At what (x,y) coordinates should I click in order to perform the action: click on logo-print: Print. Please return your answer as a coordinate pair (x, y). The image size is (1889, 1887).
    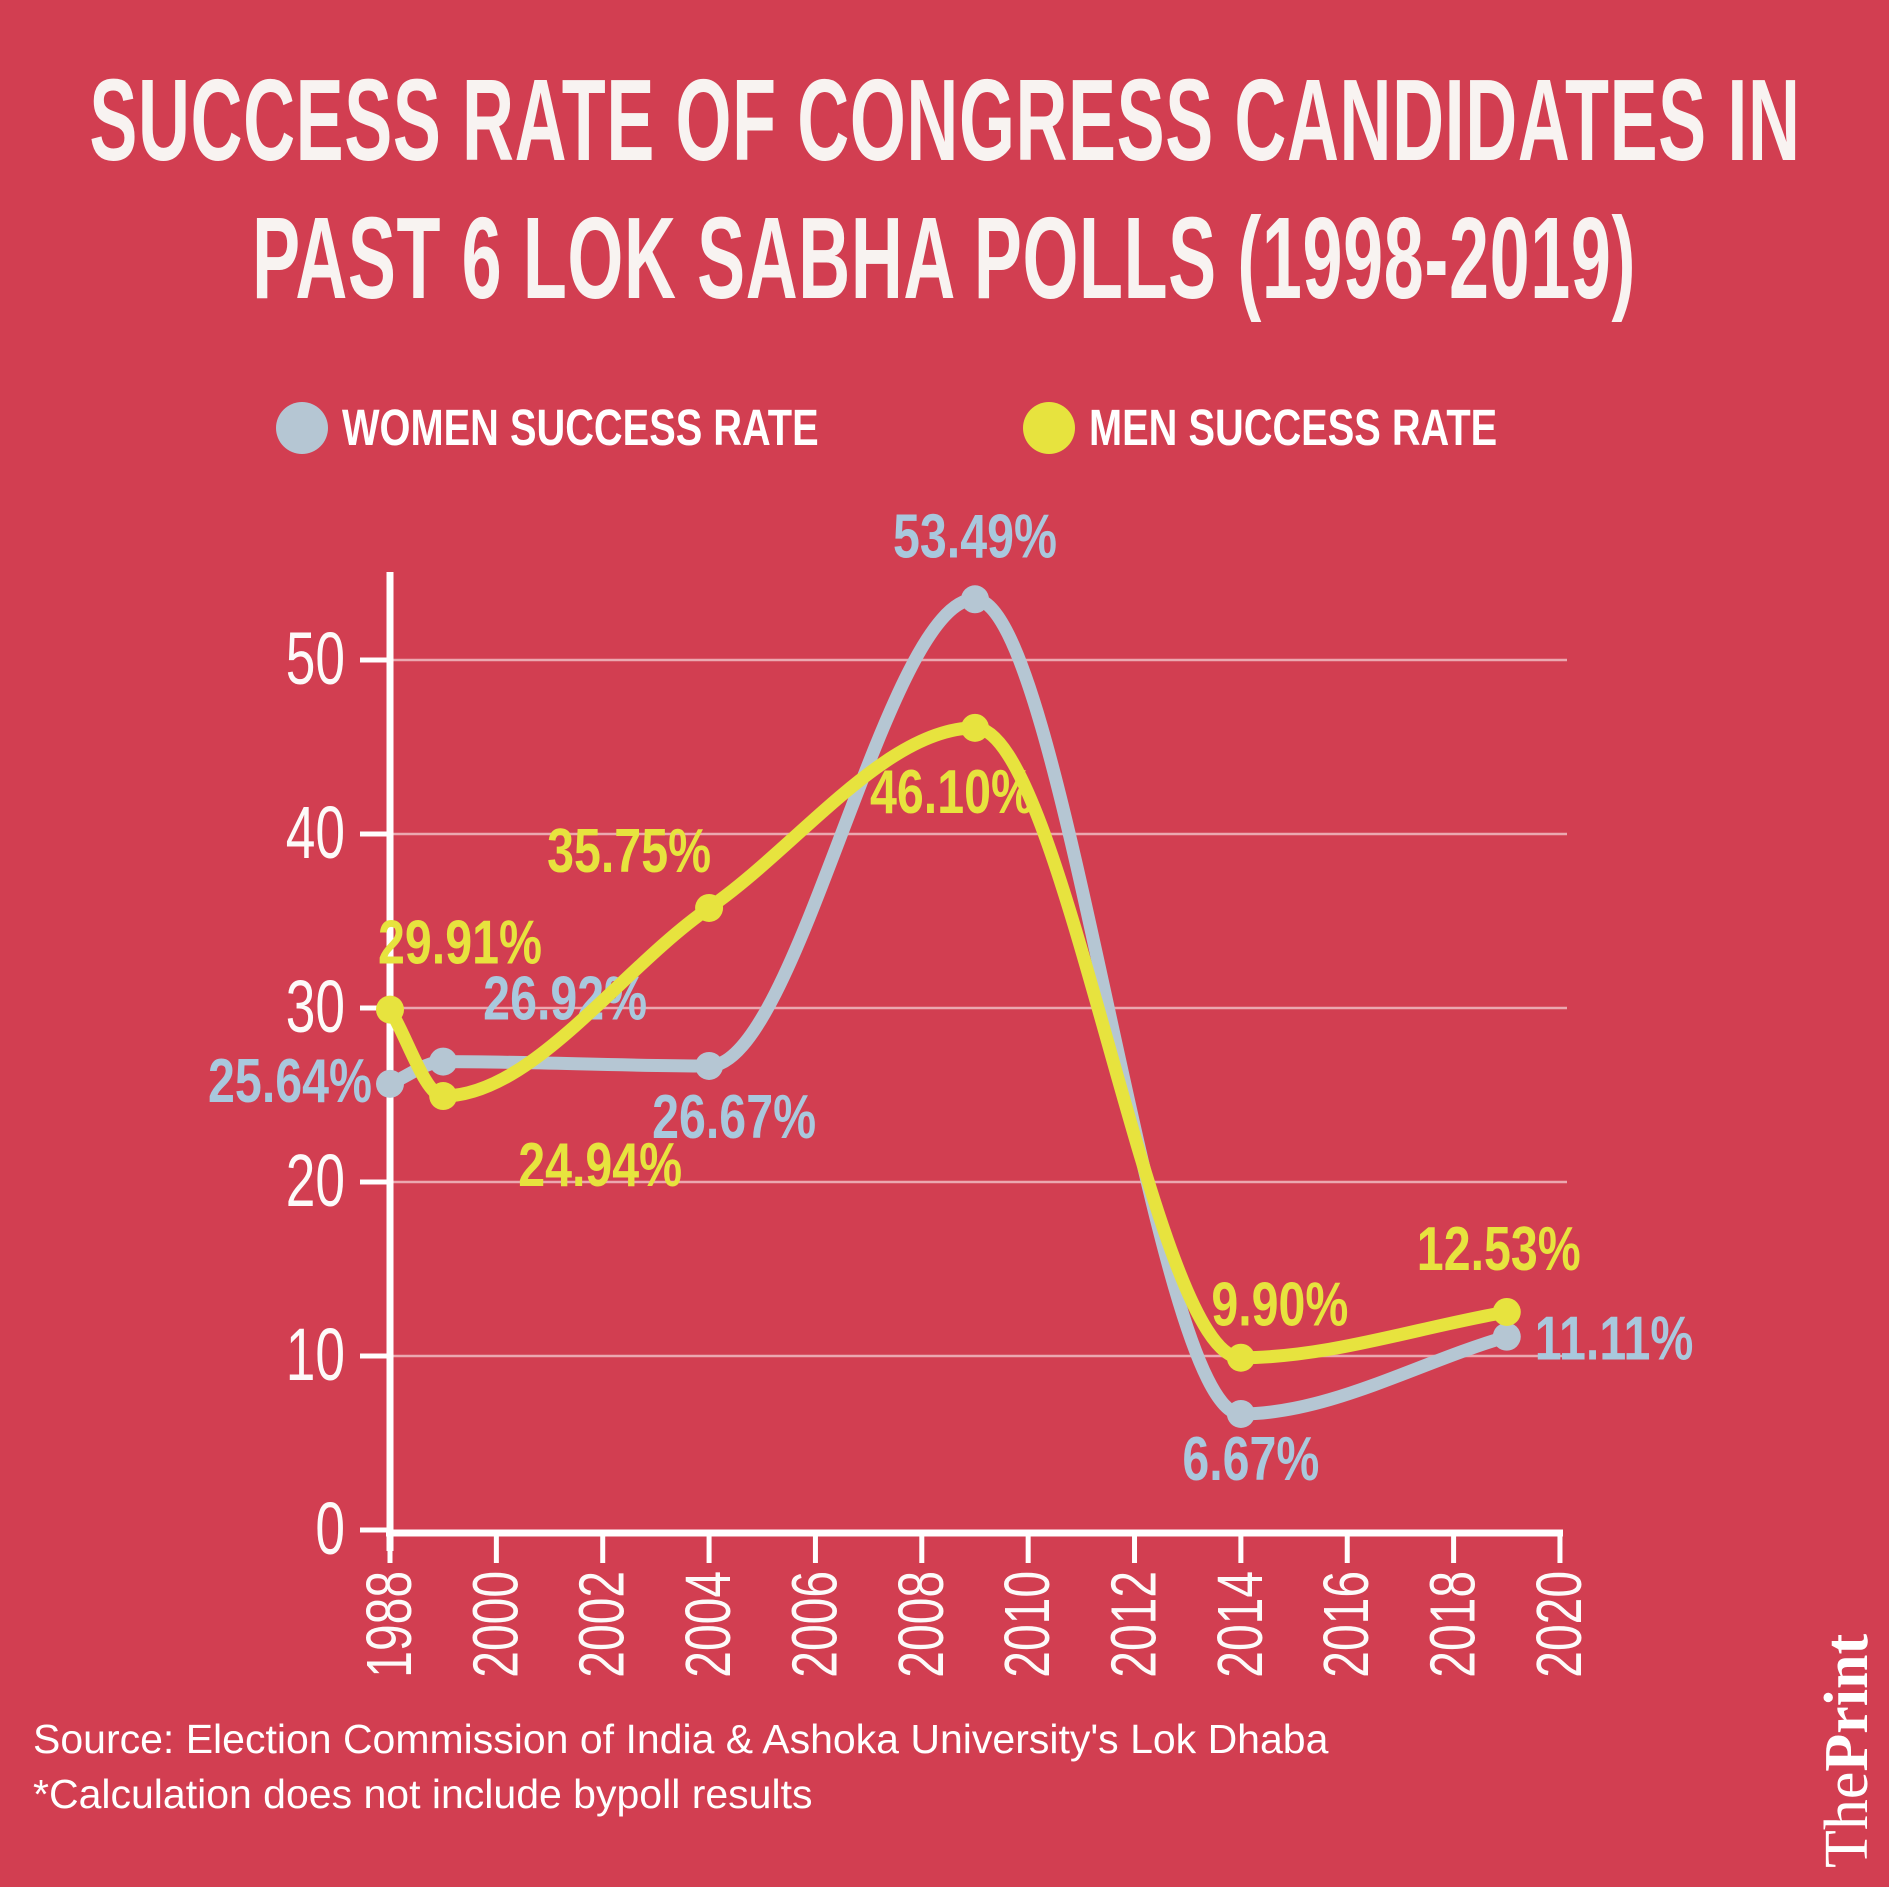
    Looking at the image, I should click on (1846, 1702).